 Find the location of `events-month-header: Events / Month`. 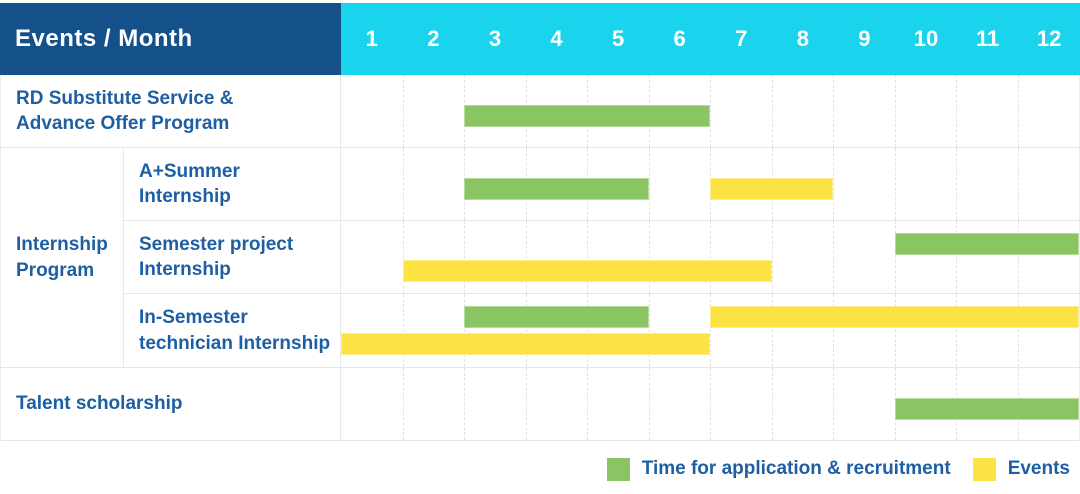

events-month-header: Events / Month is located at coordinates (170, 39).